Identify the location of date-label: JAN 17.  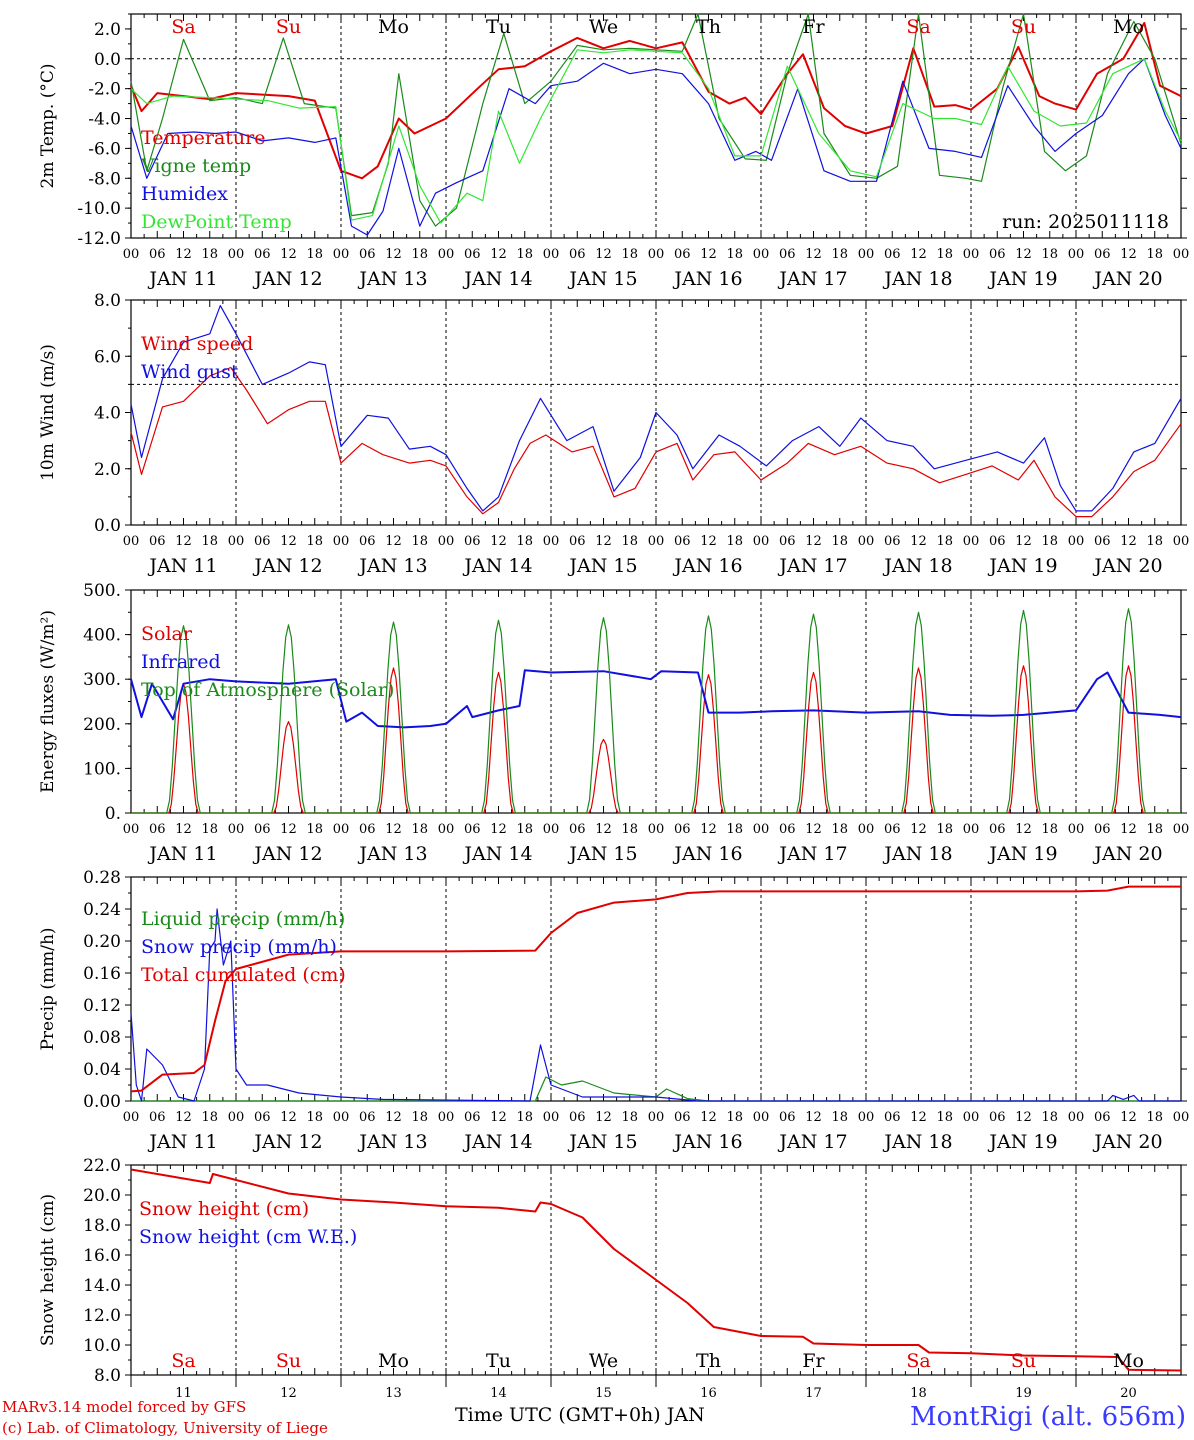
(812, 1142).